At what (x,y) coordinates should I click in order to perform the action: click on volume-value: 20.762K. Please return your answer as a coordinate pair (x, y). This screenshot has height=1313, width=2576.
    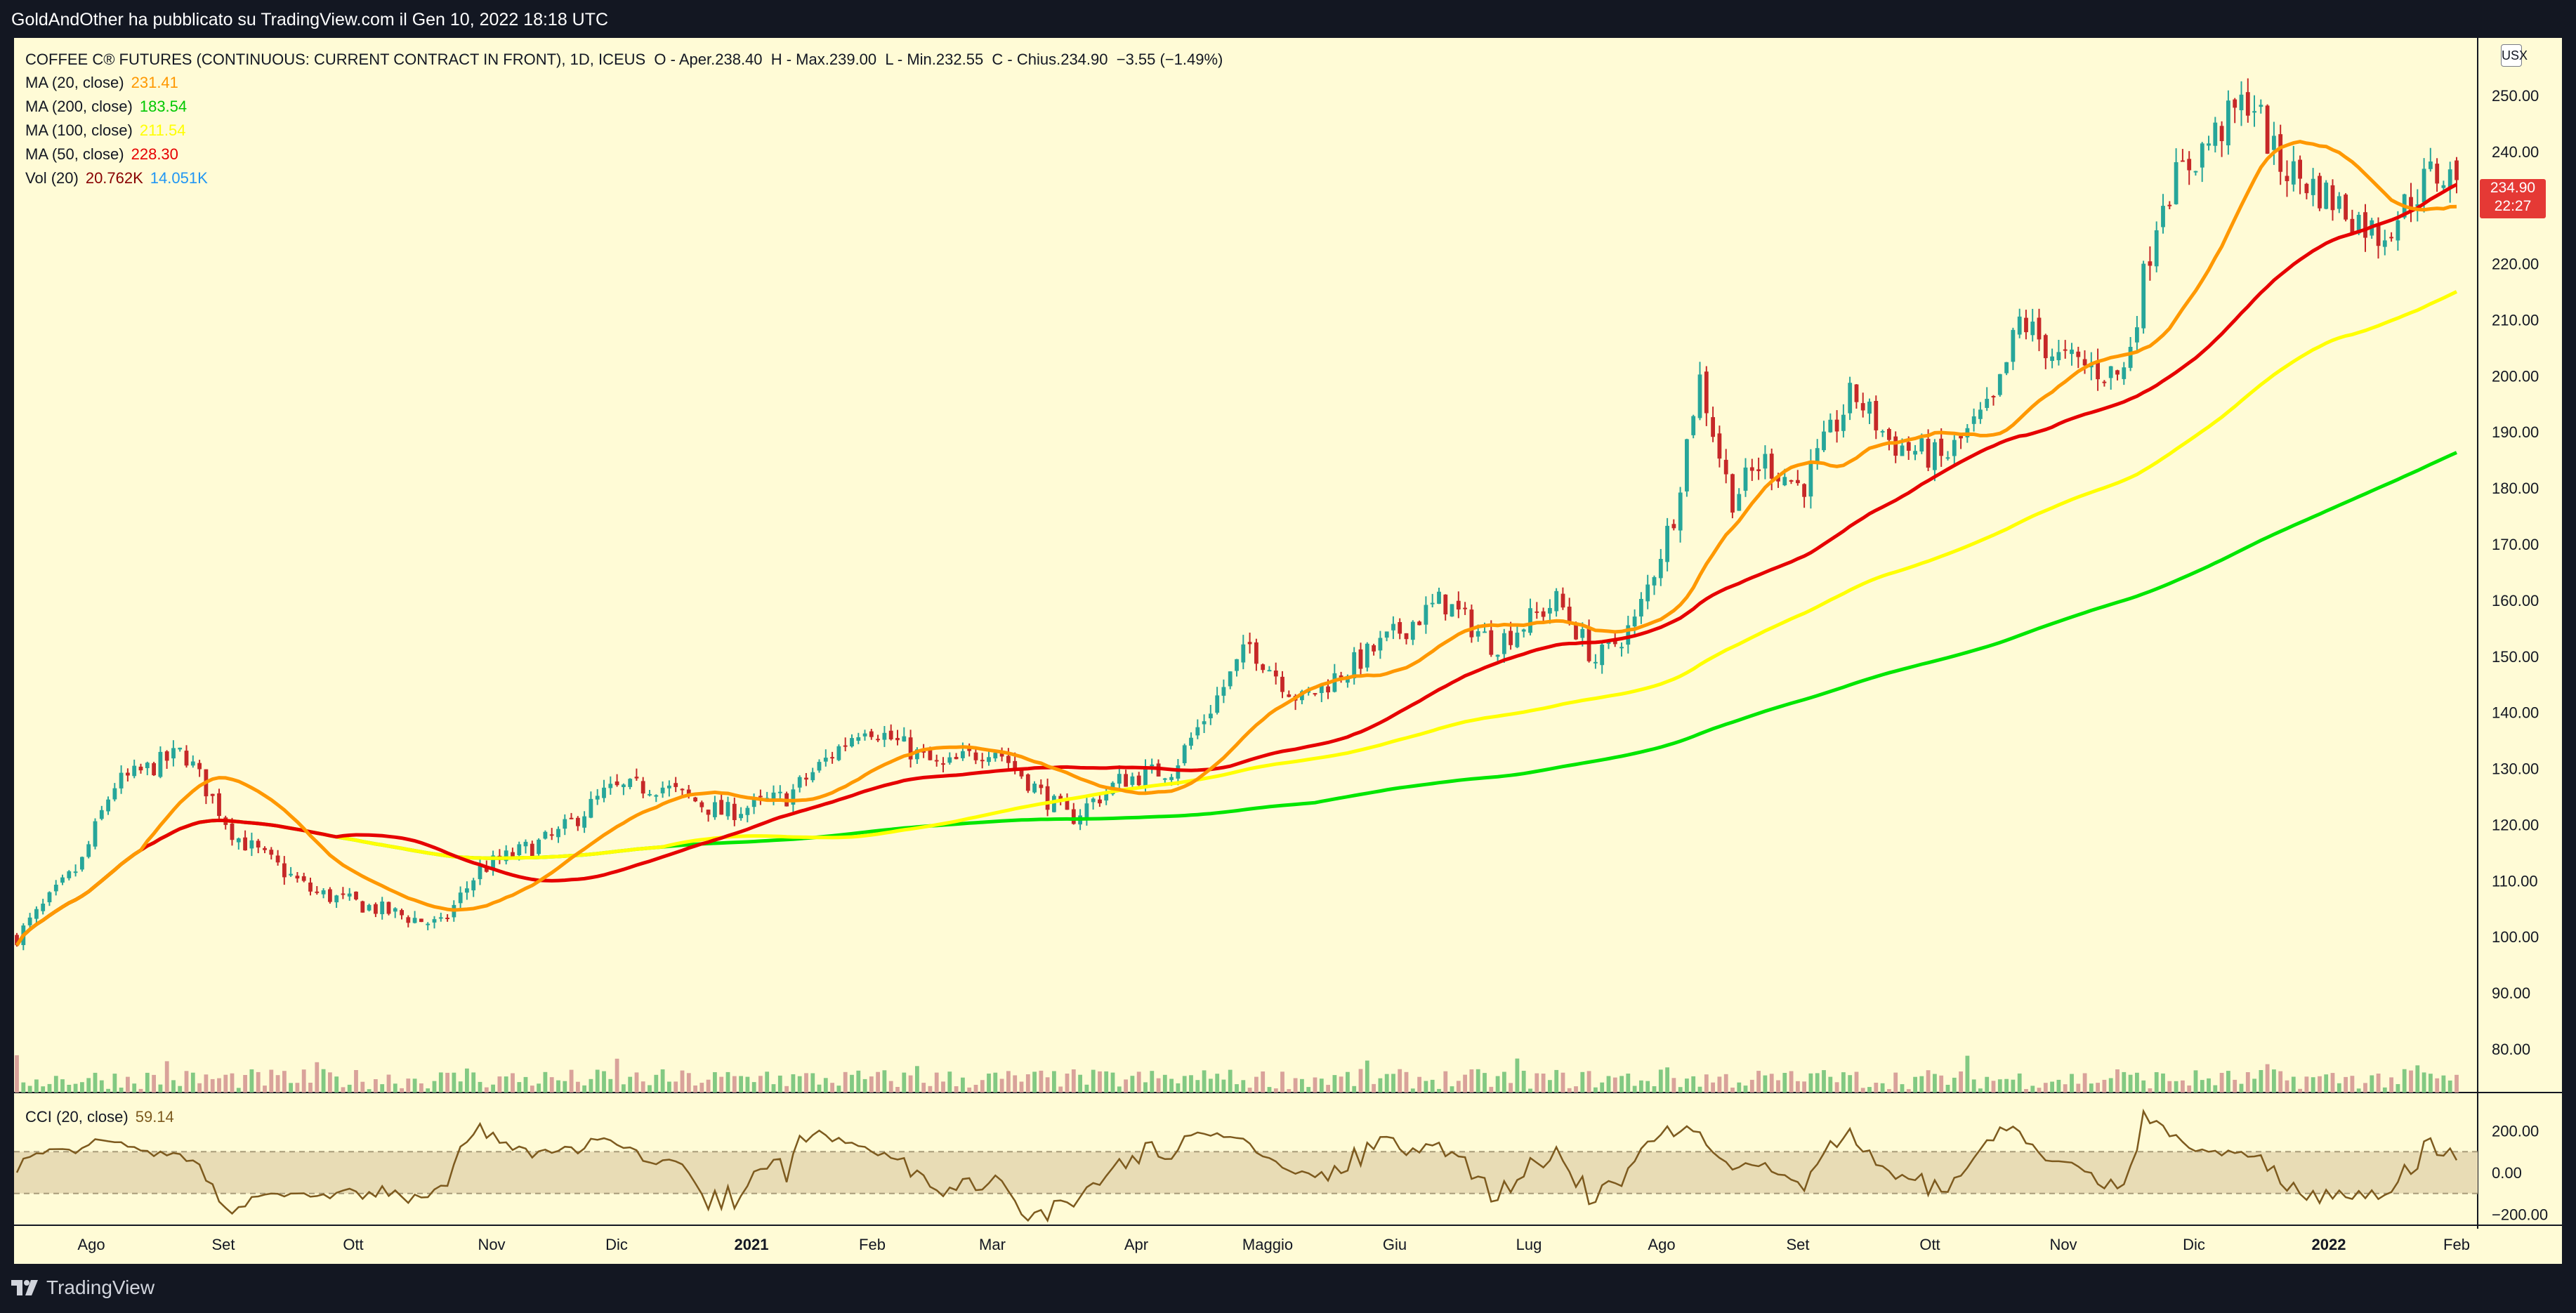
    Looking at the image, I should click on (114, 178).